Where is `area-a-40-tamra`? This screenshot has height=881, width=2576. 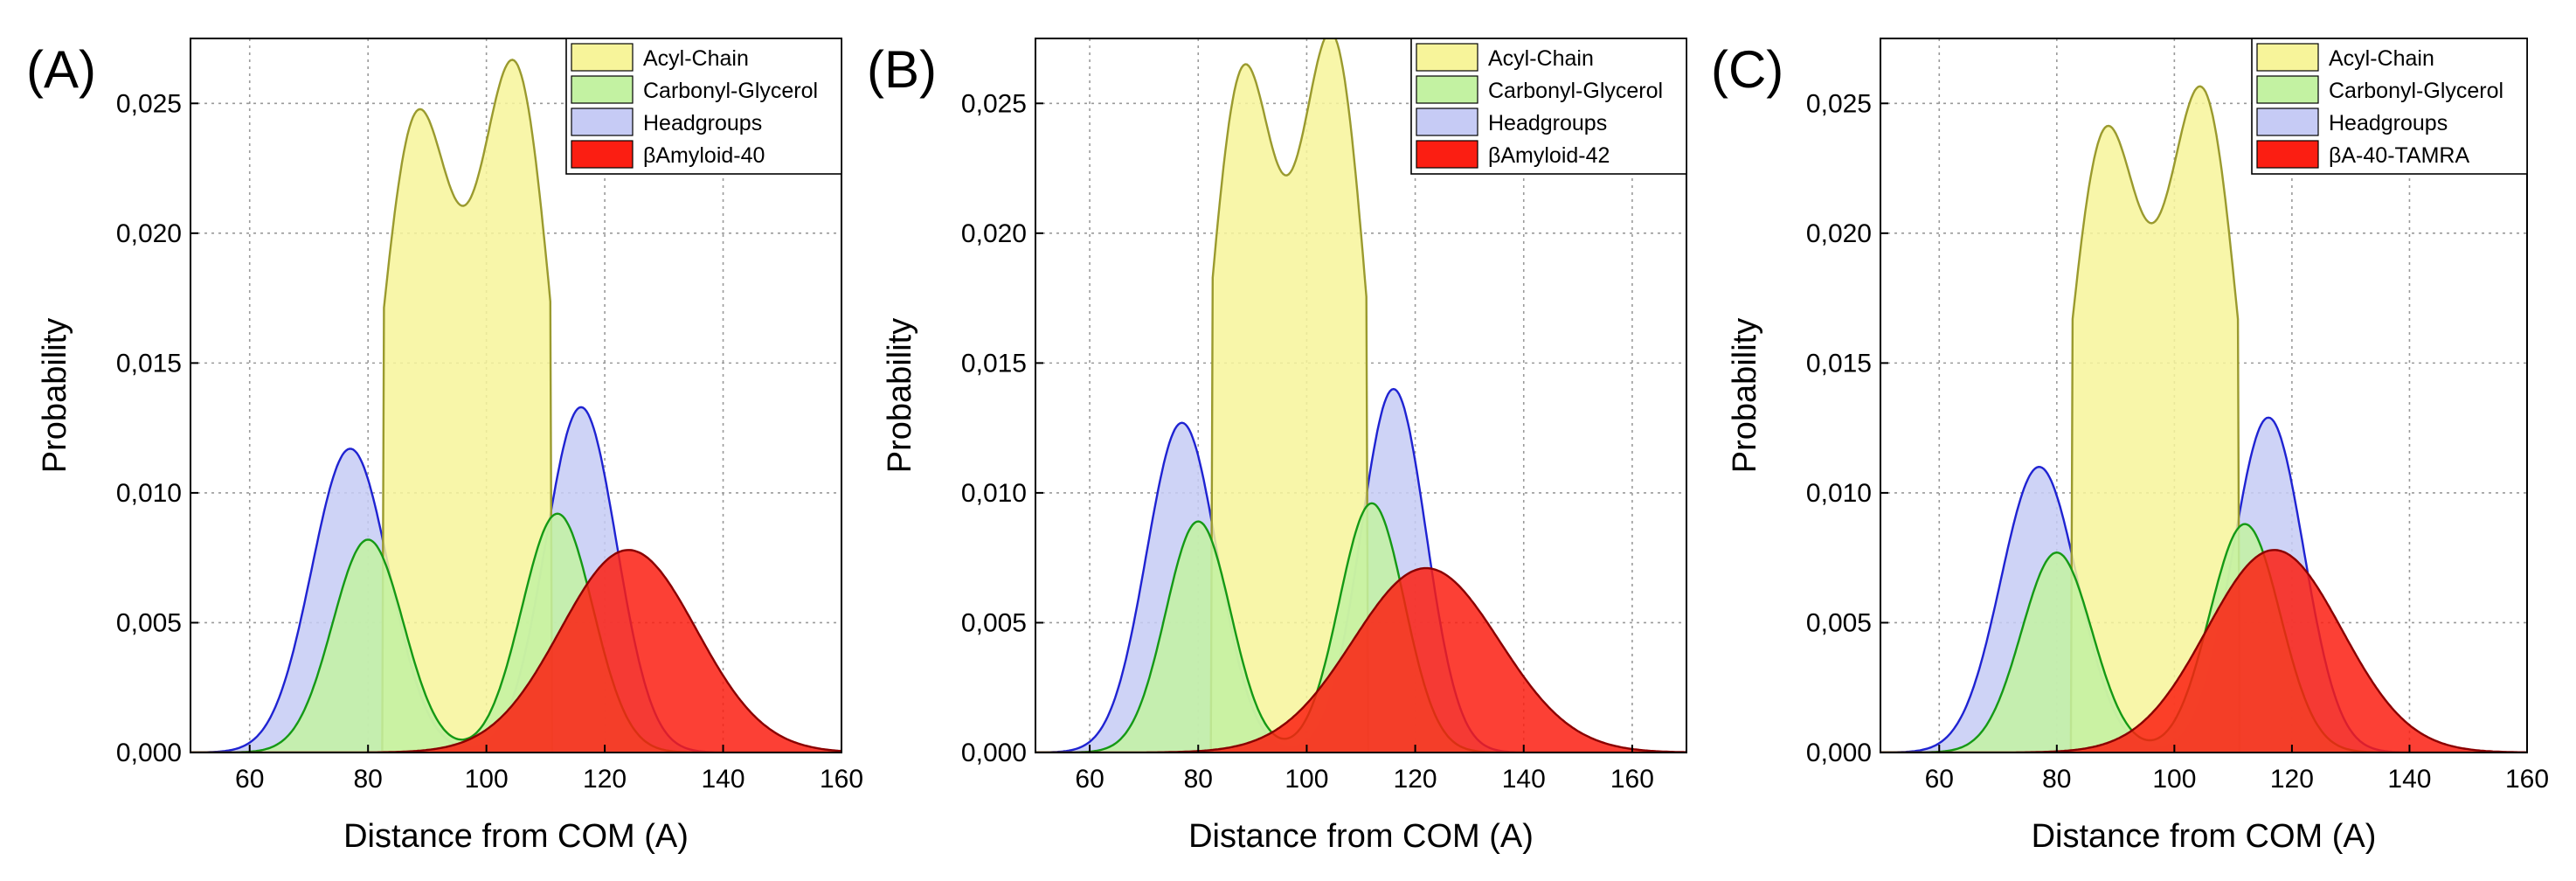 area-a-40-tamra is located at coordinates (2203, 651).